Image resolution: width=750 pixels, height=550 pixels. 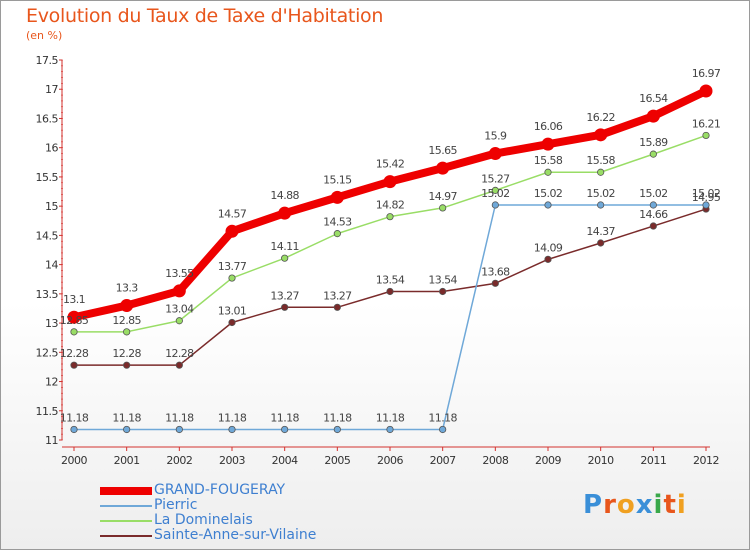 I want to click on x-tick-label: 2001, so click(x=127, y=460).